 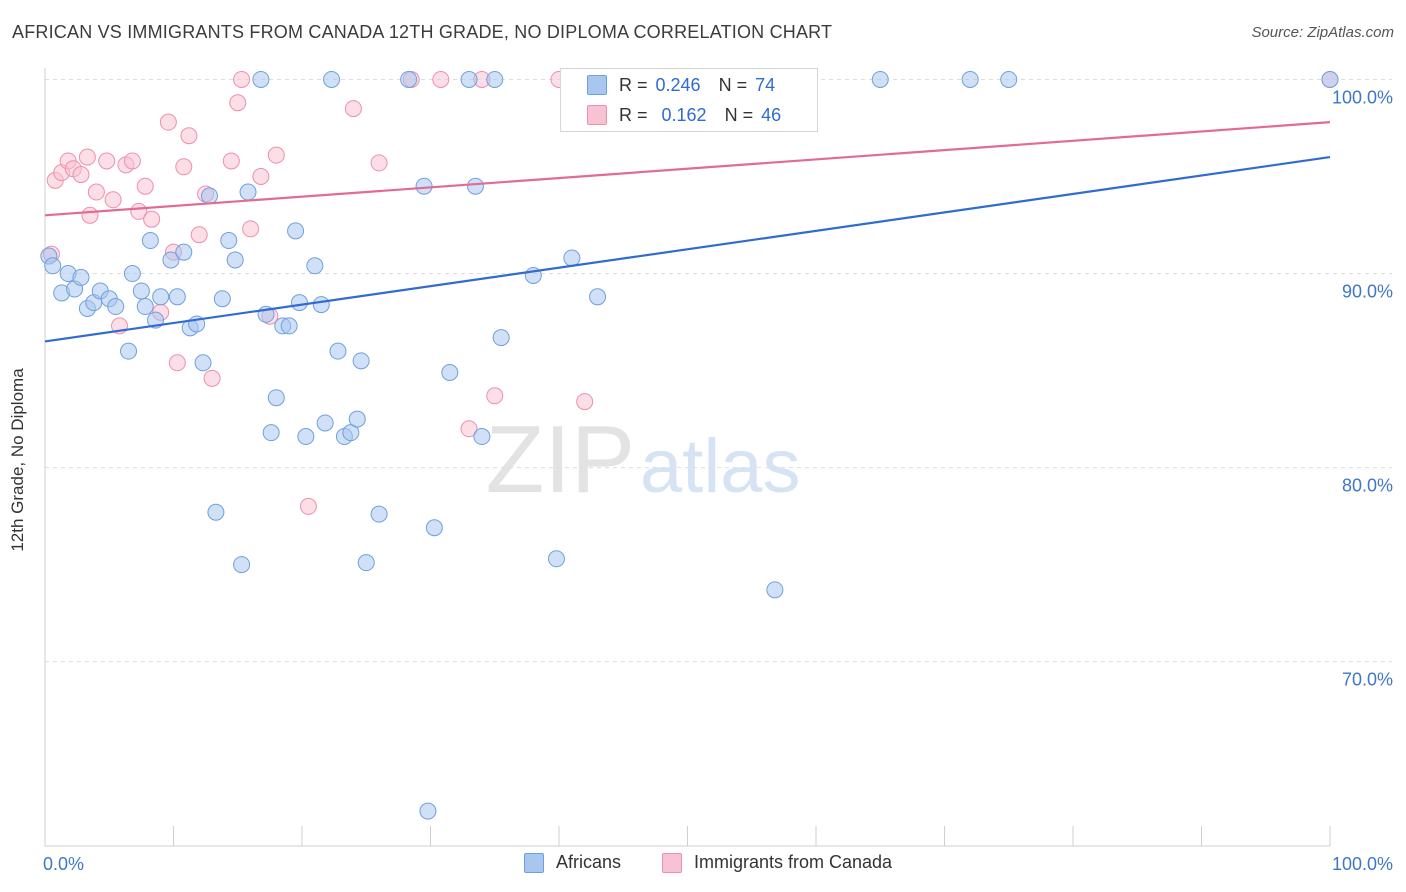 What do you see at coordinates (1362, 864) in the screenshot?
I see `x-tick-label: 100.0%` at bounding box center [1362, 864].